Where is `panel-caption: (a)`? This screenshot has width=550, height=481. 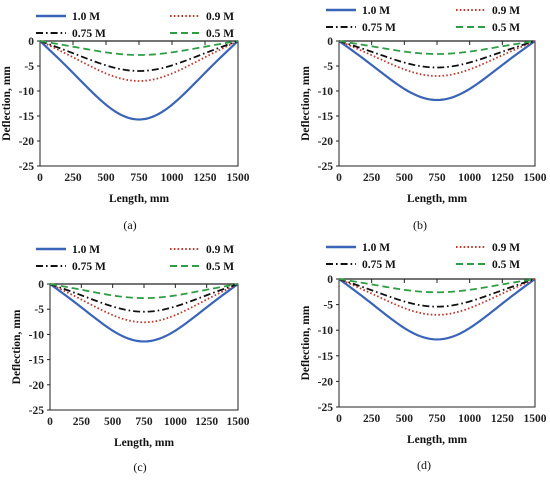
panel-caption: (a) is located at coordinates (129, 225).